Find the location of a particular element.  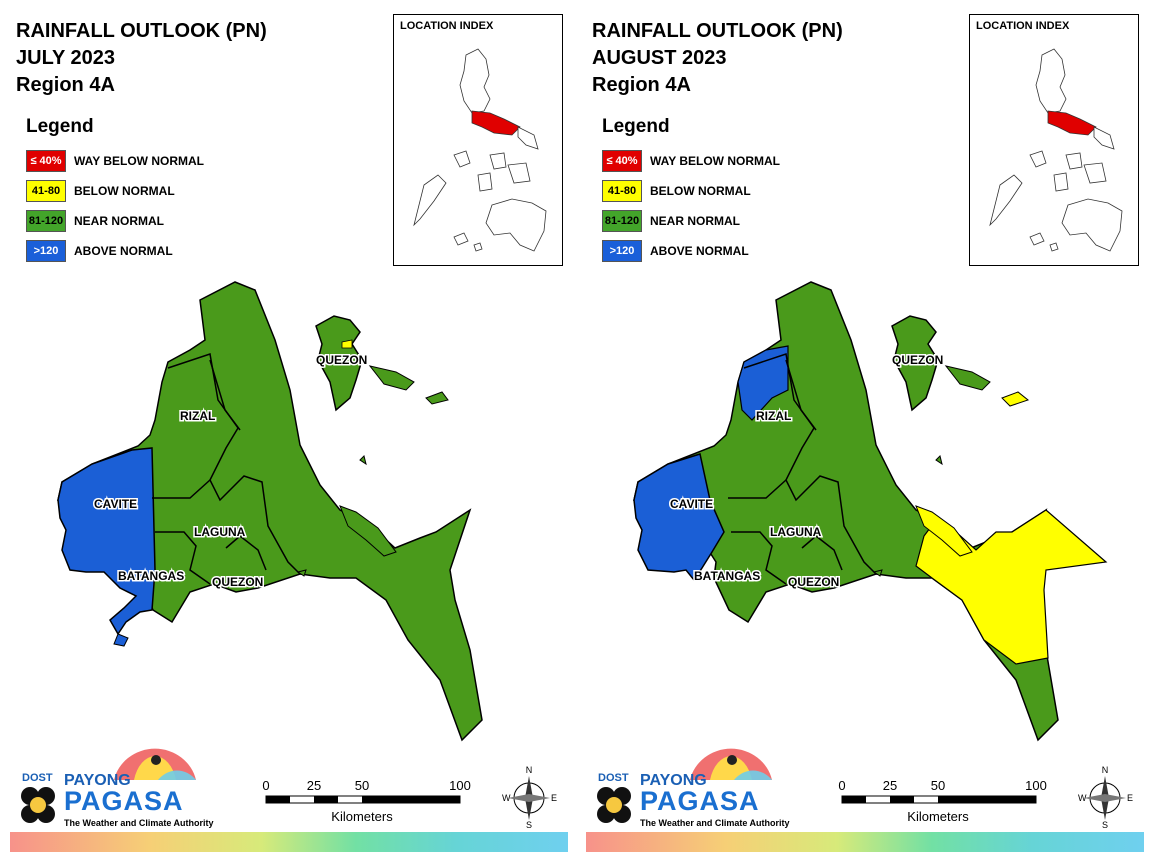

title-line-2: JULY 2023 is located at coordinates (65, 58).